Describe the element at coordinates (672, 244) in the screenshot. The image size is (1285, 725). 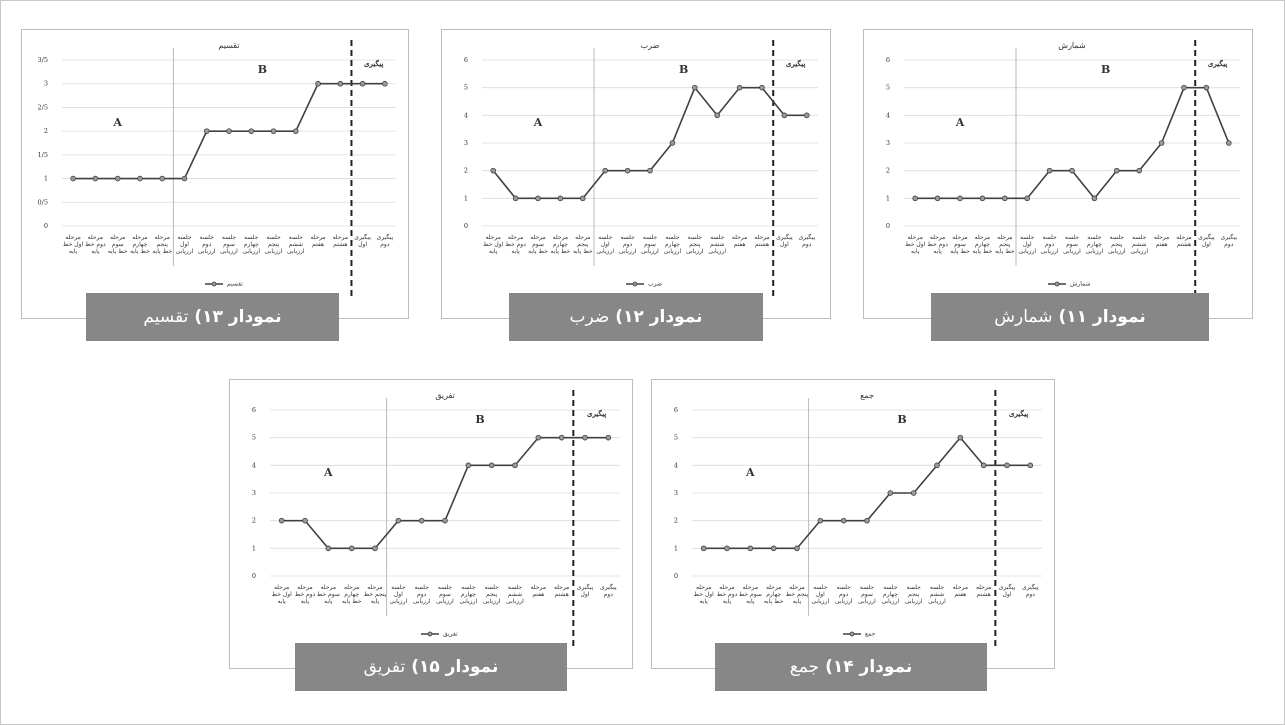
I see `x-tick-label: جلسه چهارم ارزیابی` at that location.